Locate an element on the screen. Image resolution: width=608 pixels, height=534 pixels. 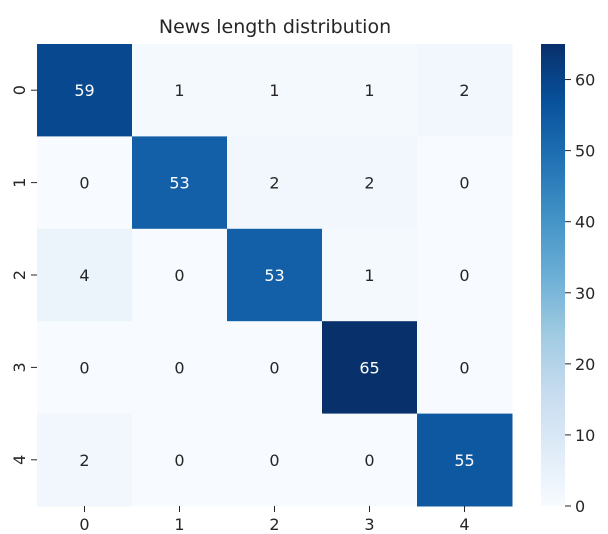
colorbar-gradient is located at coordinates (553, 275).